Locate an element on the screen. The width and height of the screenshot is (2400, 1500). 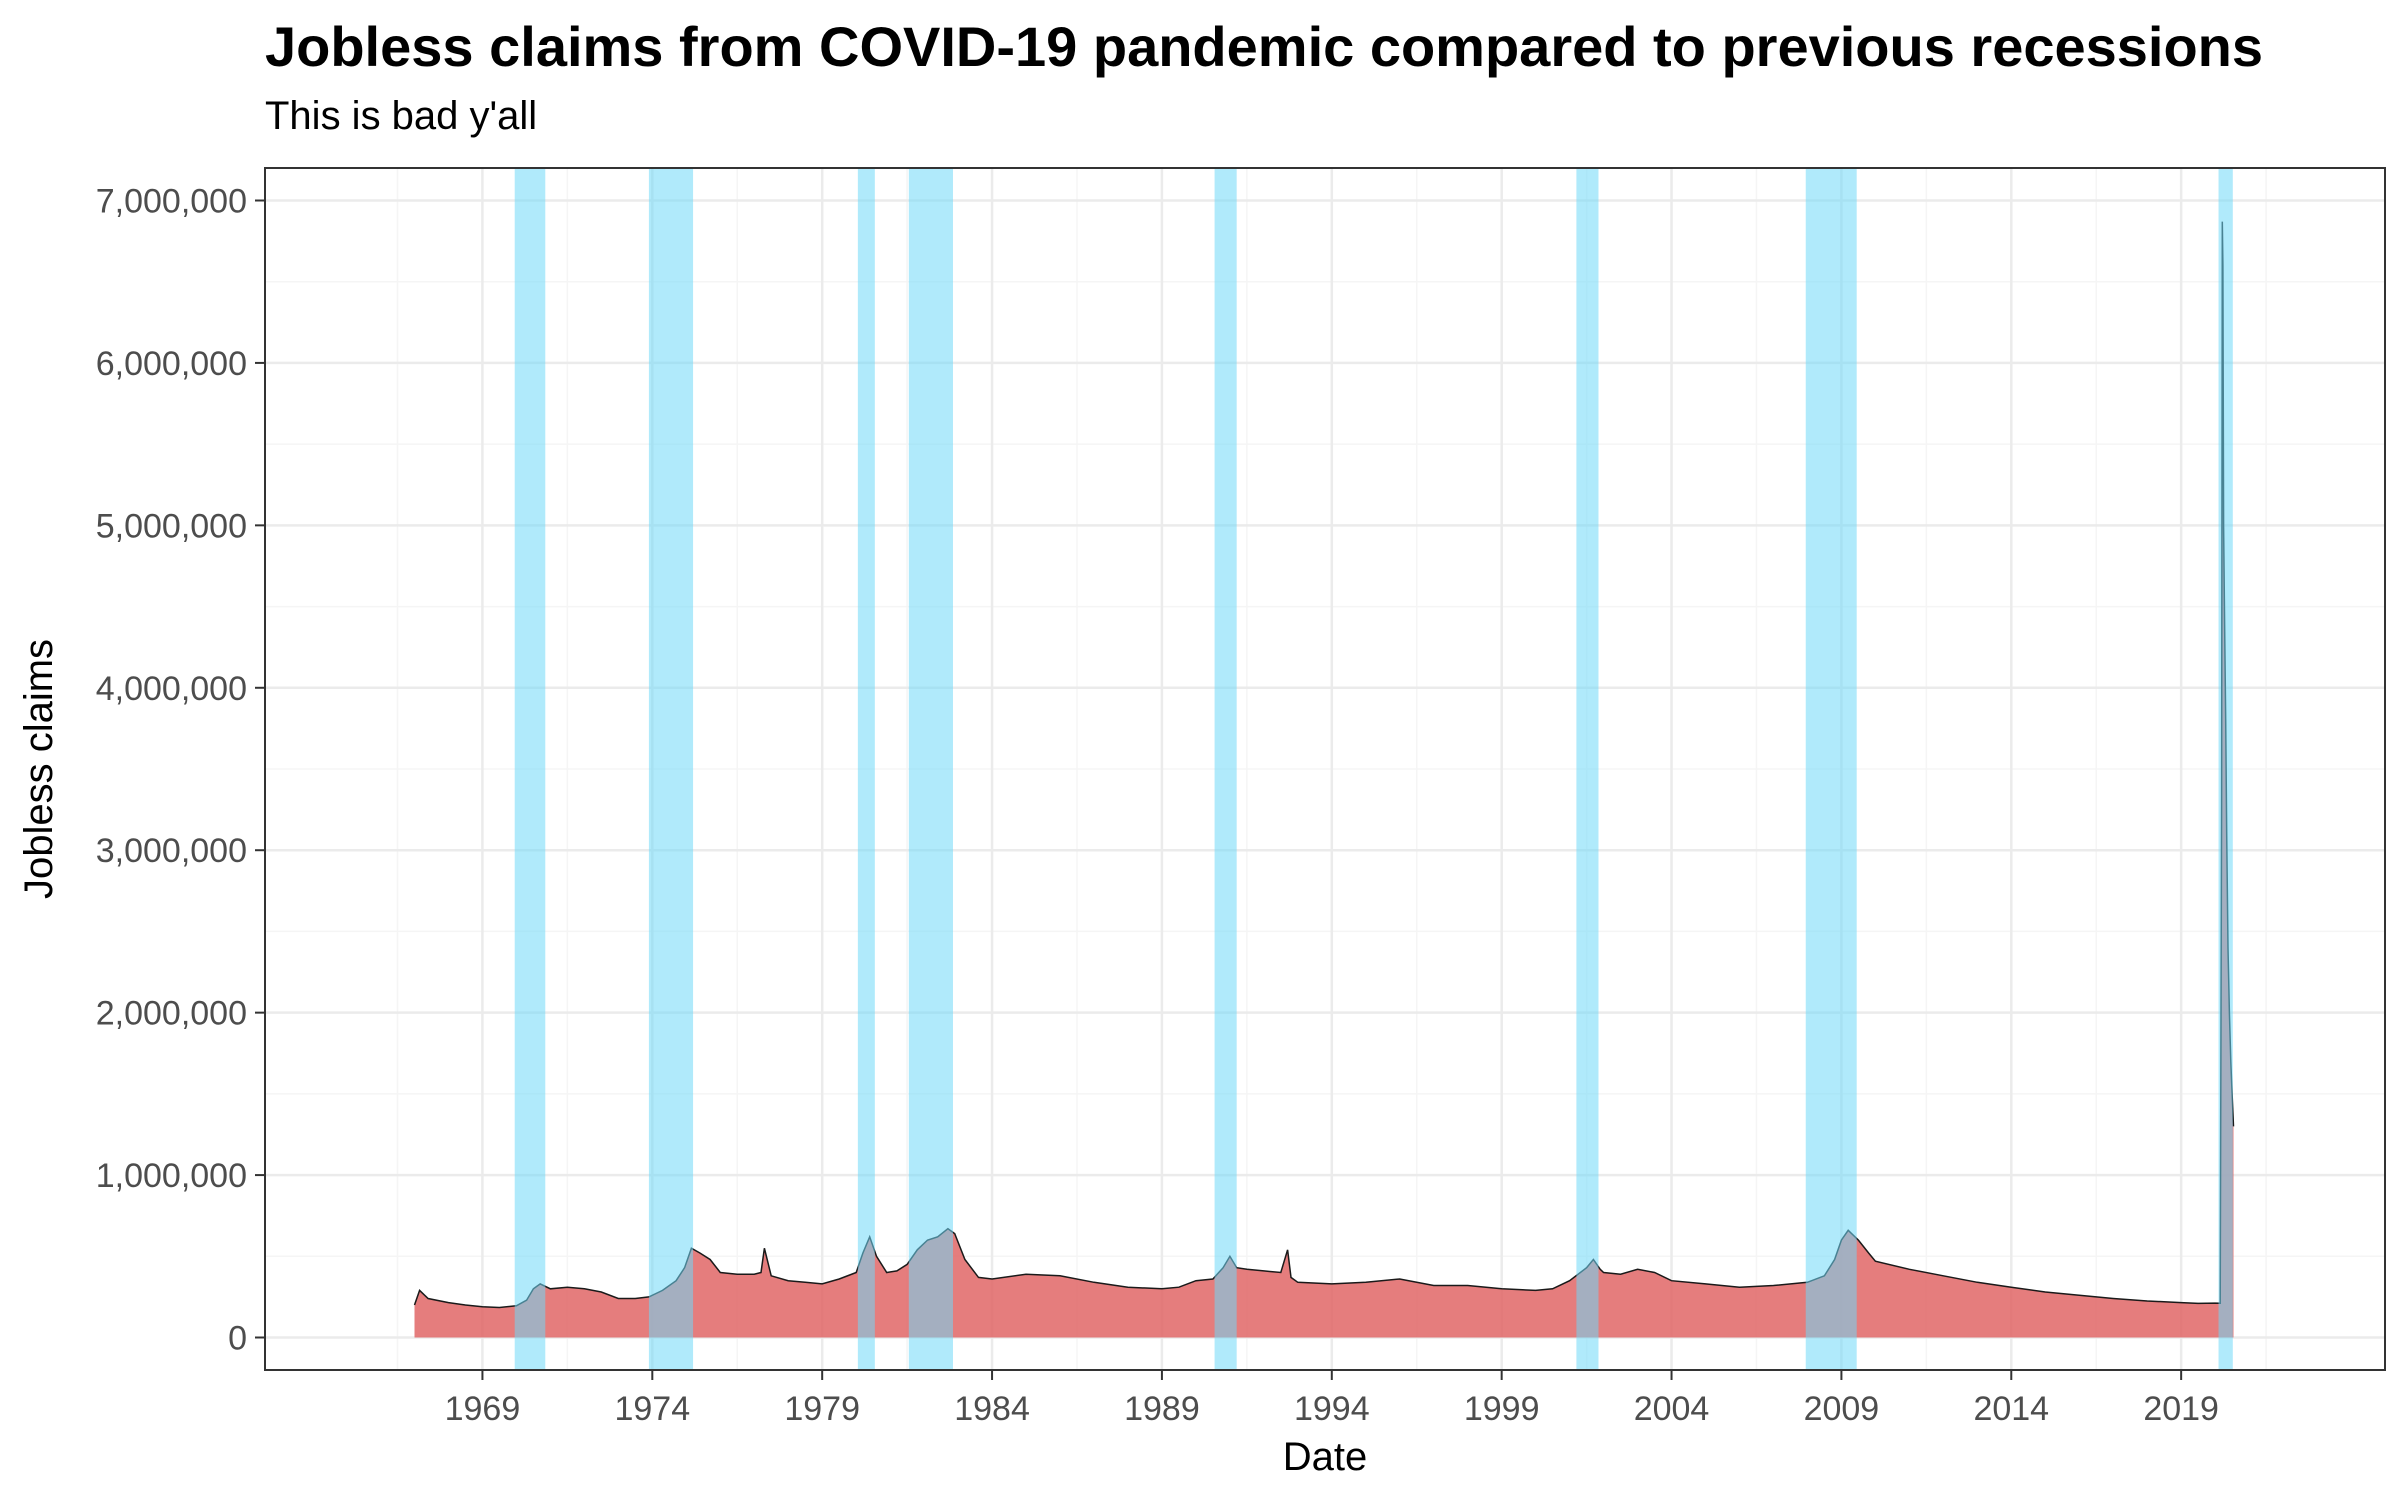
y-tick-label: 5,000,000 is located at coordinates (171, 526).